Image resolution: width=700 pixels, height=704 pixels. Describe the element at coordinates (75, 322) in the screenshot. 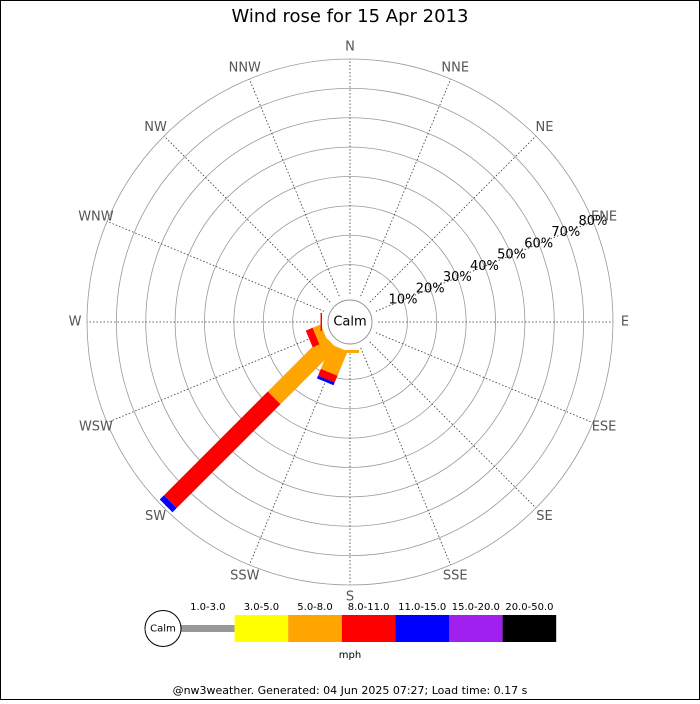

I see `direction-label: W` at that location.